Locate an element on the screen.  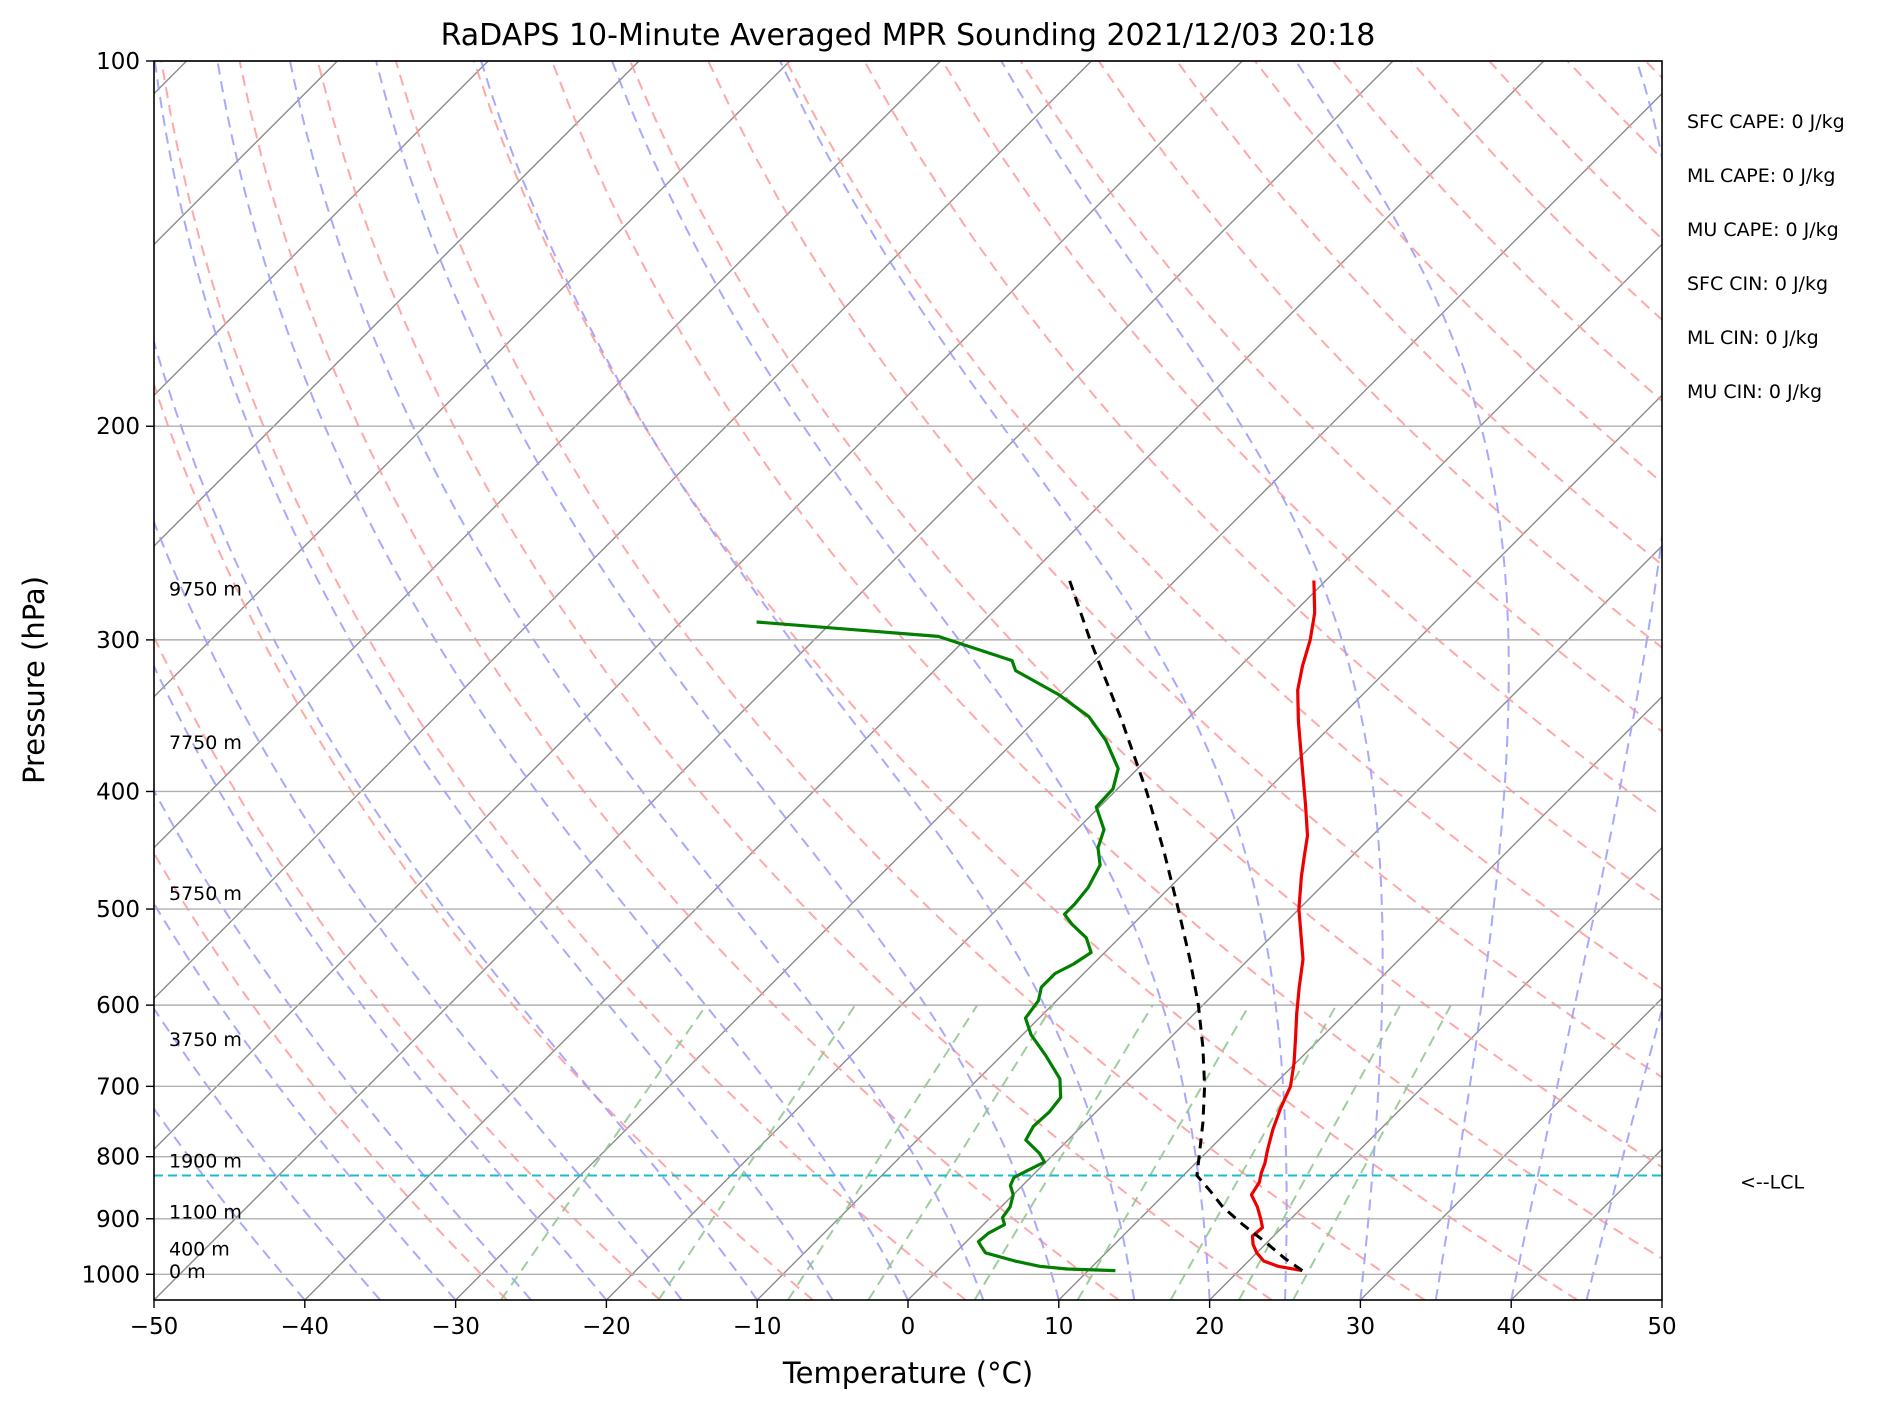
x-tick-label: −30 is located at coordinates (455, 1327).